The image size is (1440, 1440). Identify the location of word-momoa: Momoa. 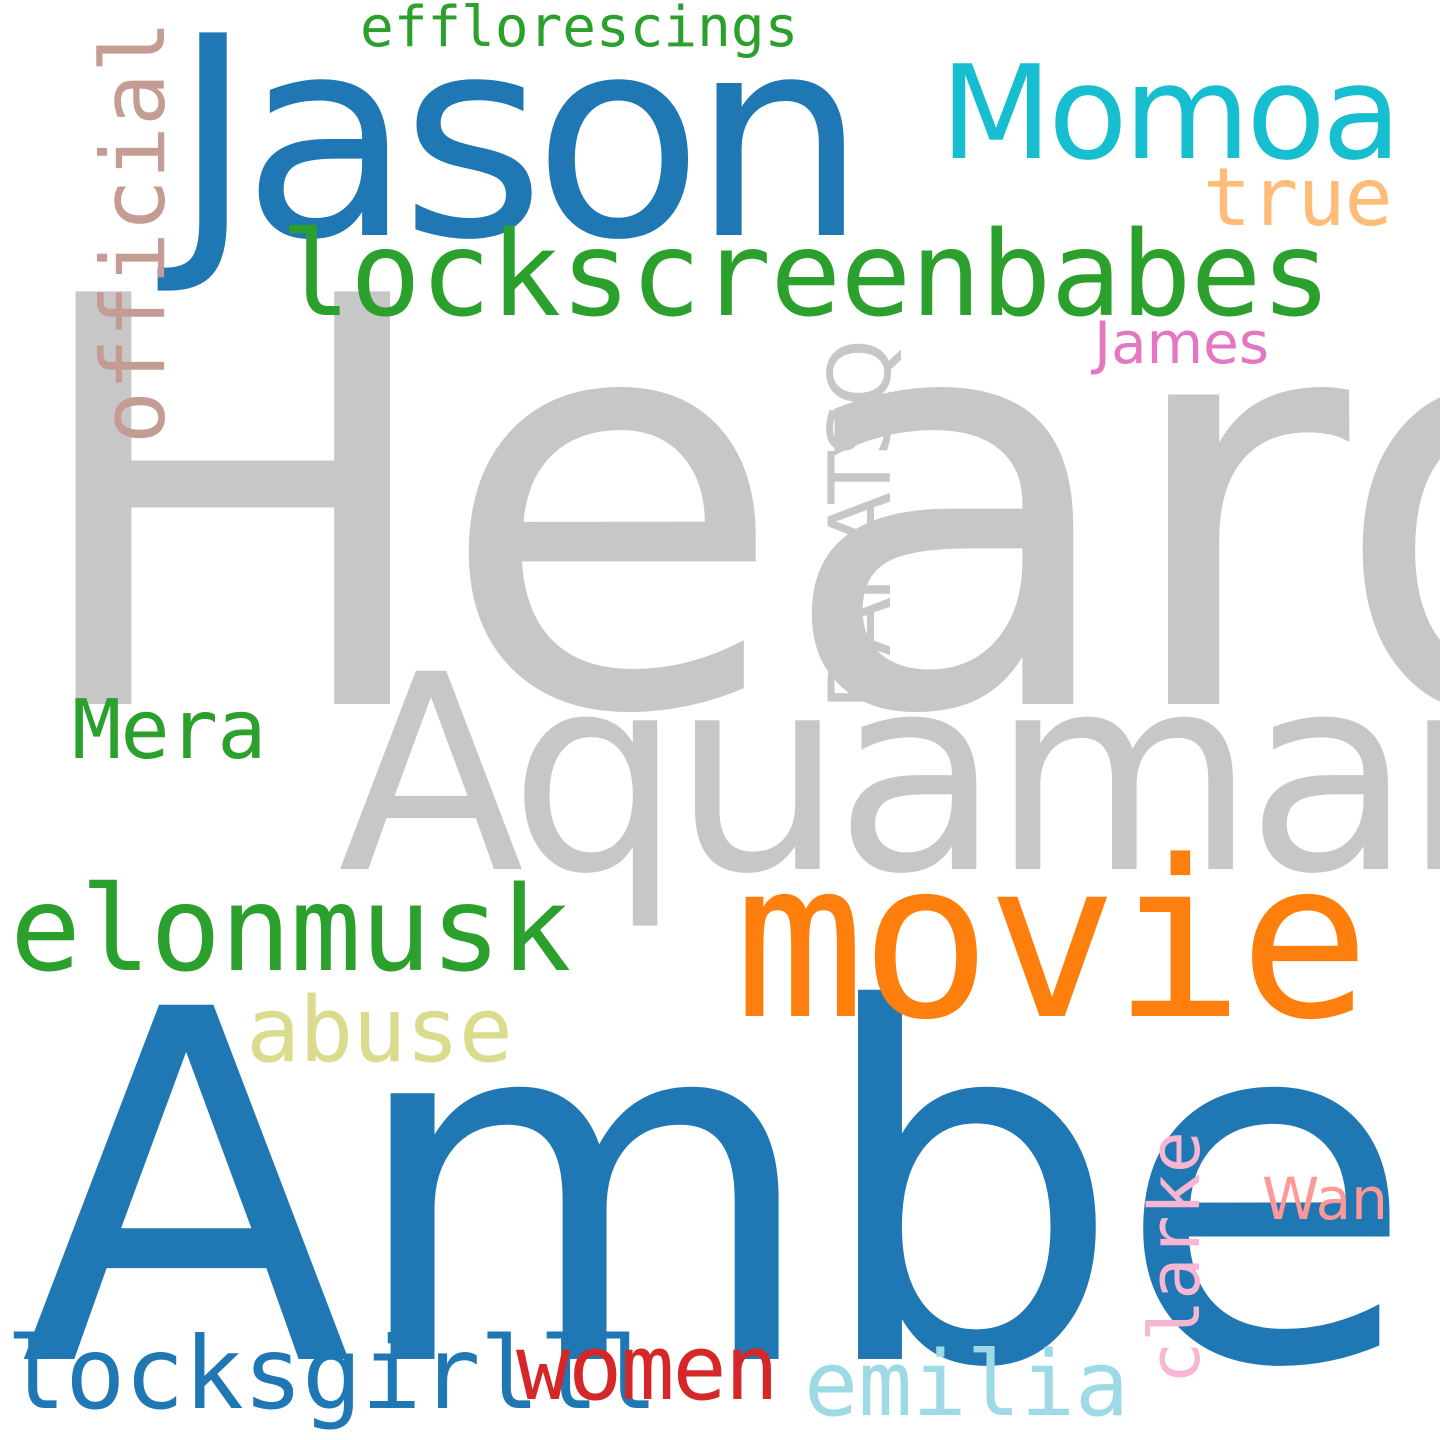
(1171, 113).